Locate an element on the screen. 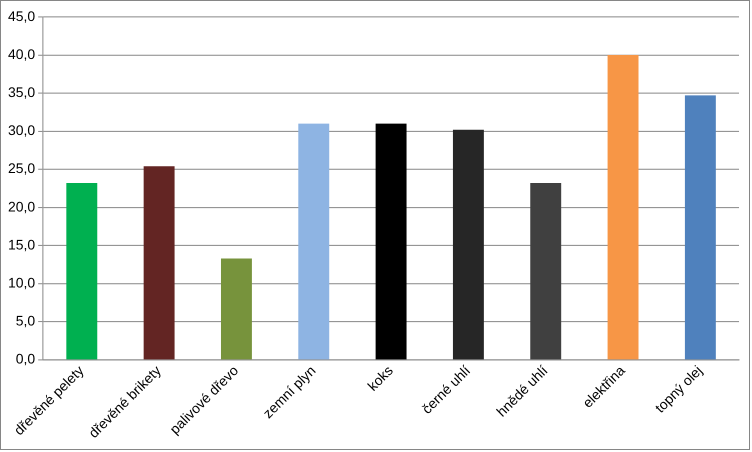  x-tick-label: koks is located at coordinates (380, 378).